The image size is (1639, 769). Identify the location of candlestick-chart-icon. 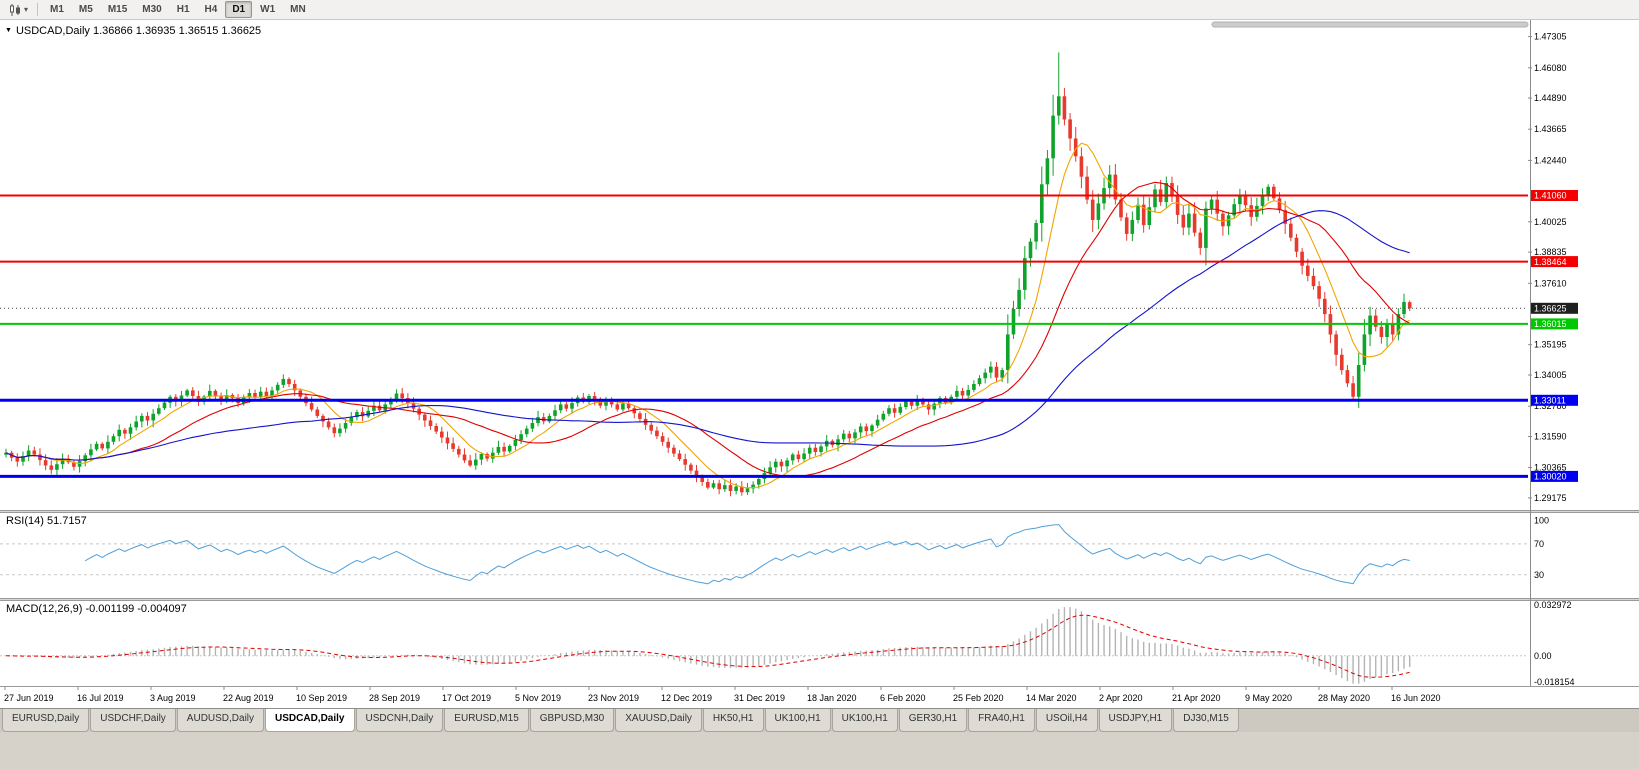
(15, 9).